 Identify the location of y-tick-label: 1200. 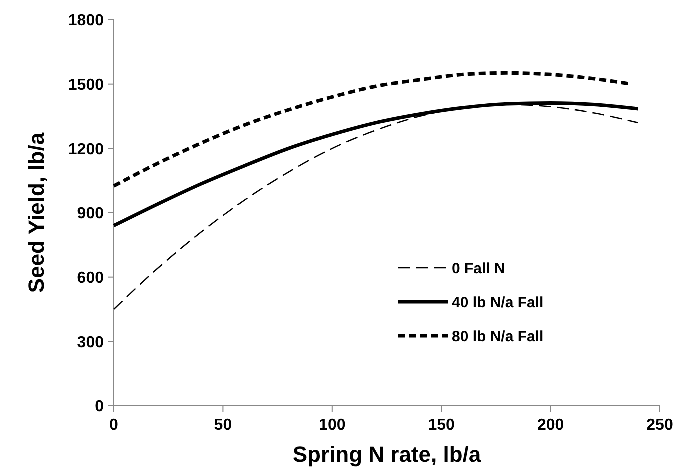
(86, 149).